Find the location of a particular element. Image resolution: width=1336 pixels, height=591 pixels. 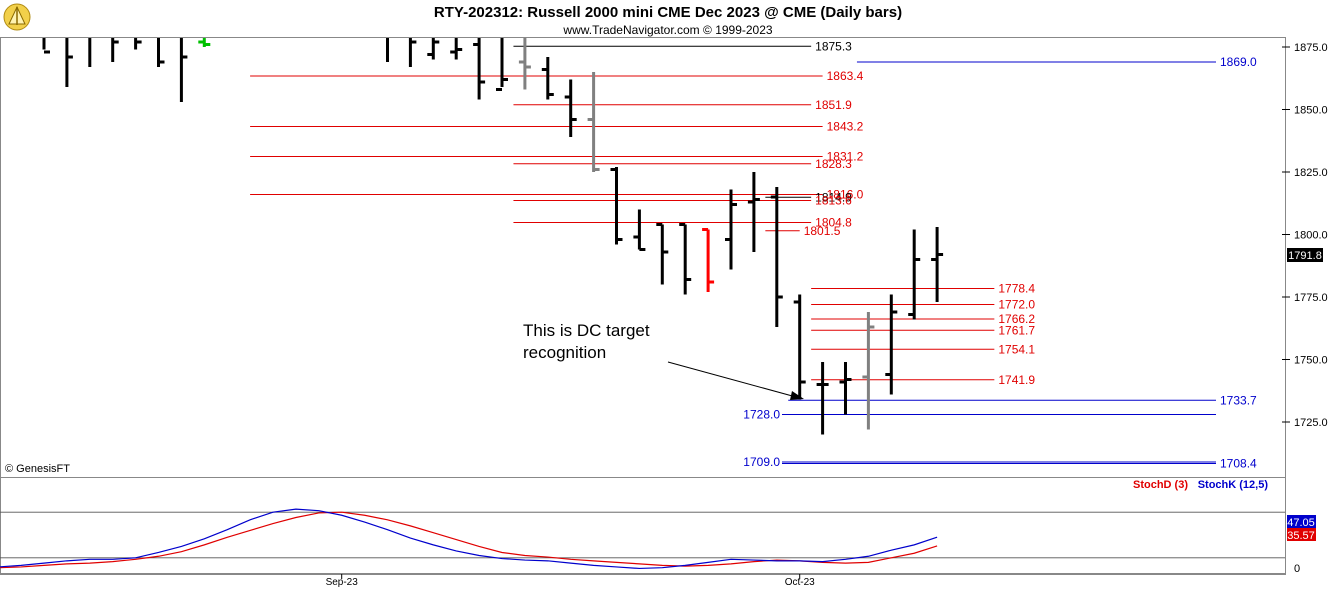

level-label-1813.6: 1813.6 is located at coordinates (833, 201).